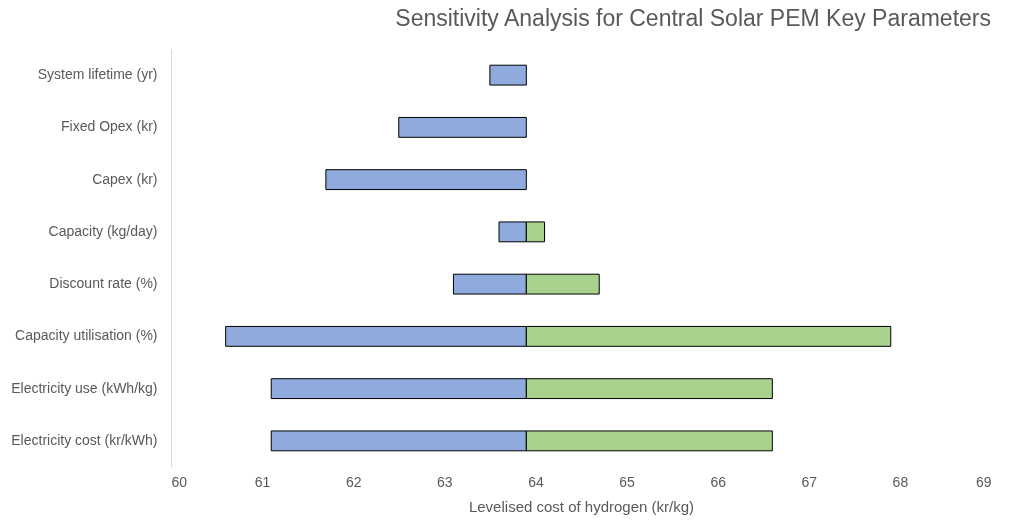 The height and width of the screenshot is (528, 1019). What do you see at coordinates (103, 230) in the screenshot?
I see `y-tick-label: Capacity (kg/day)` at bounding box center [103, 230].